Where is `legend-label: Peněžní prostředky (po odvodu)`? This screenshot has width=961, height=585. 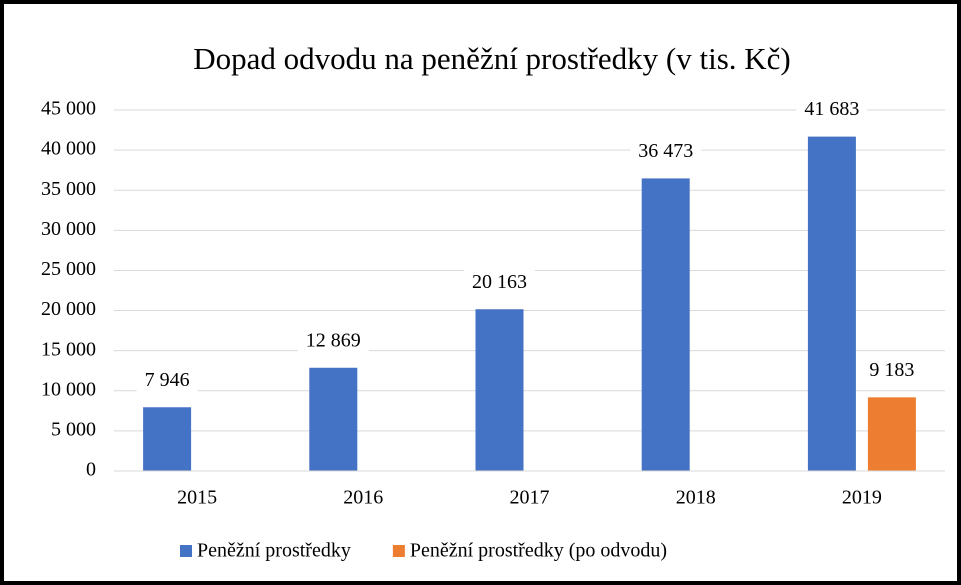 legend-label: Peněžní prostředky (po odvodu) is located at coordinates (538, 551).